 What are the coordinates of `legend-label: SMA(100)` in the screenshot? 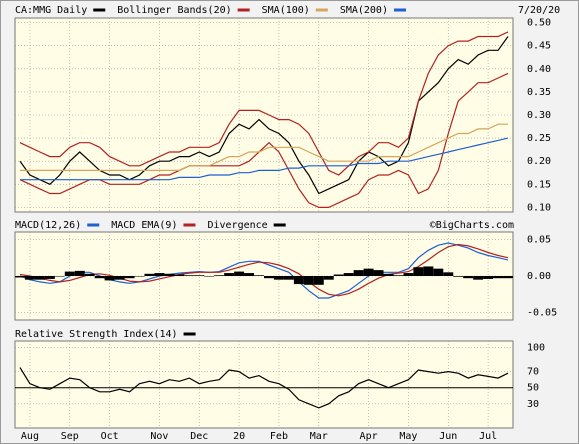 It's located at (286, 10).